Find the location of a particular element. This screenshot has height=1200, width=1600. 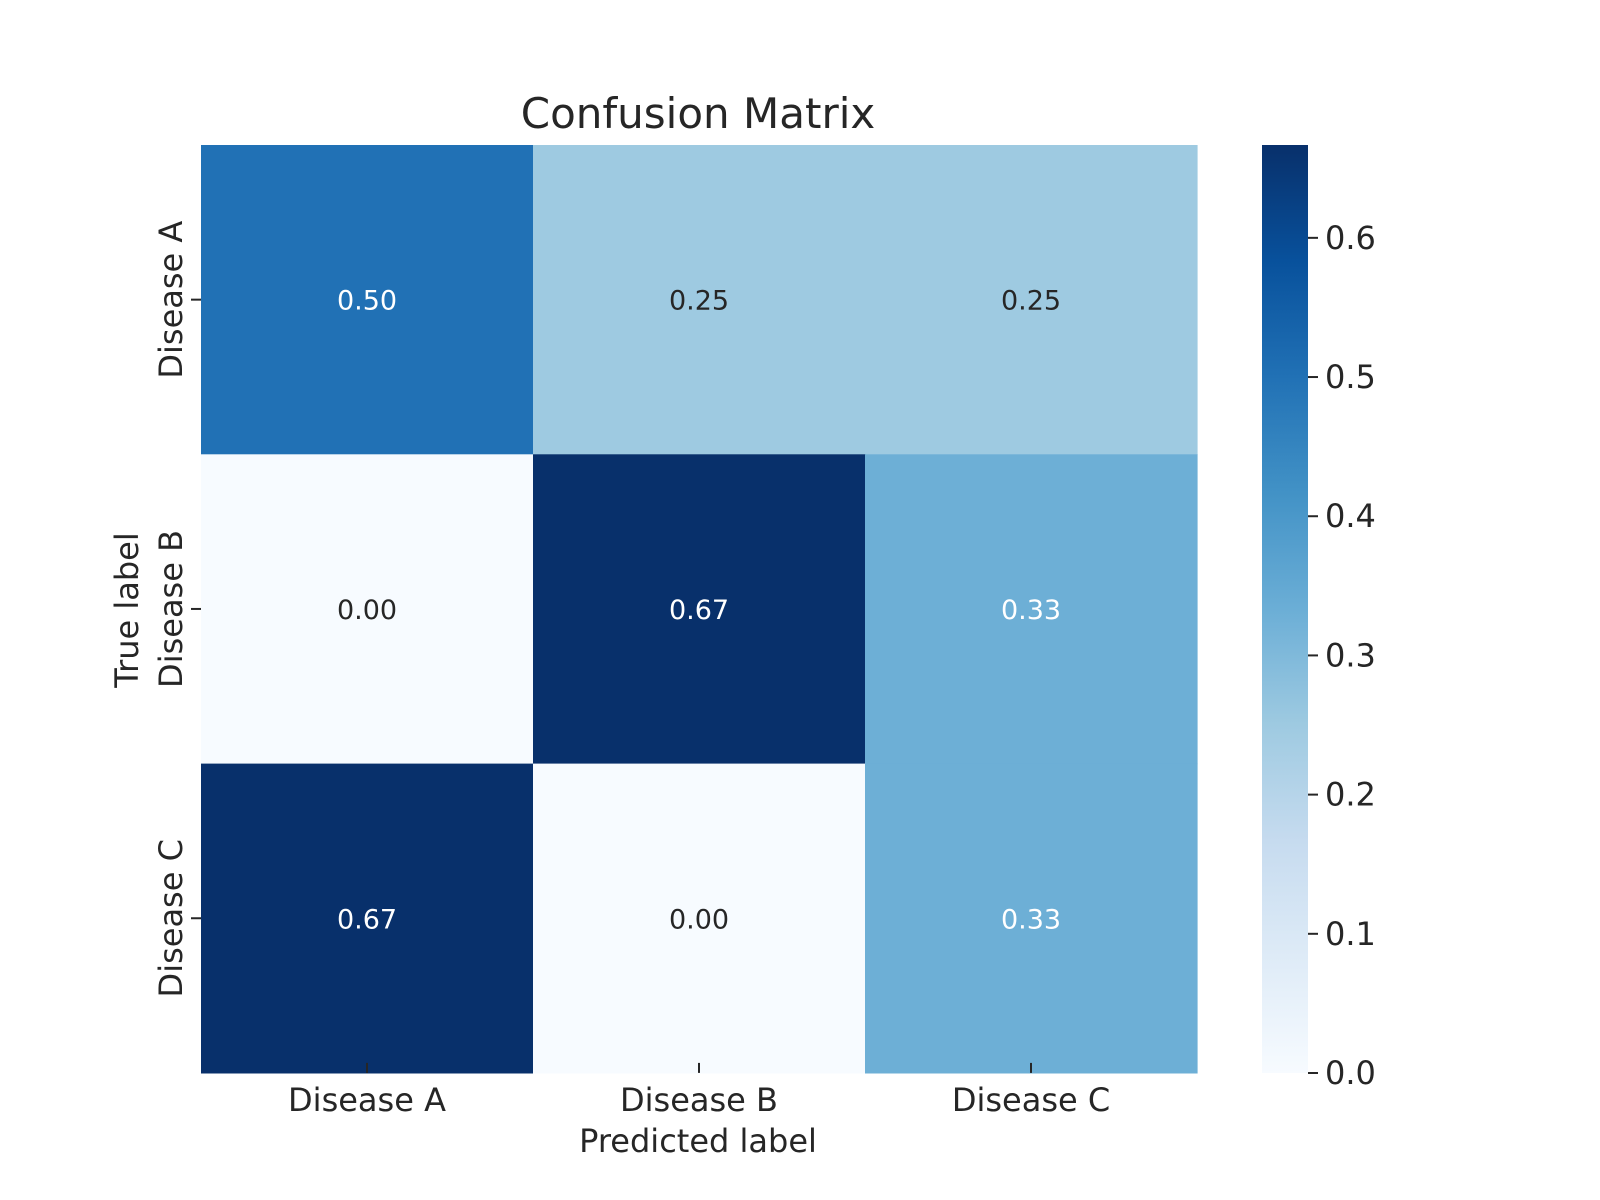

heatmap-cell-r2-c1 is located at coordinates (699, 918).